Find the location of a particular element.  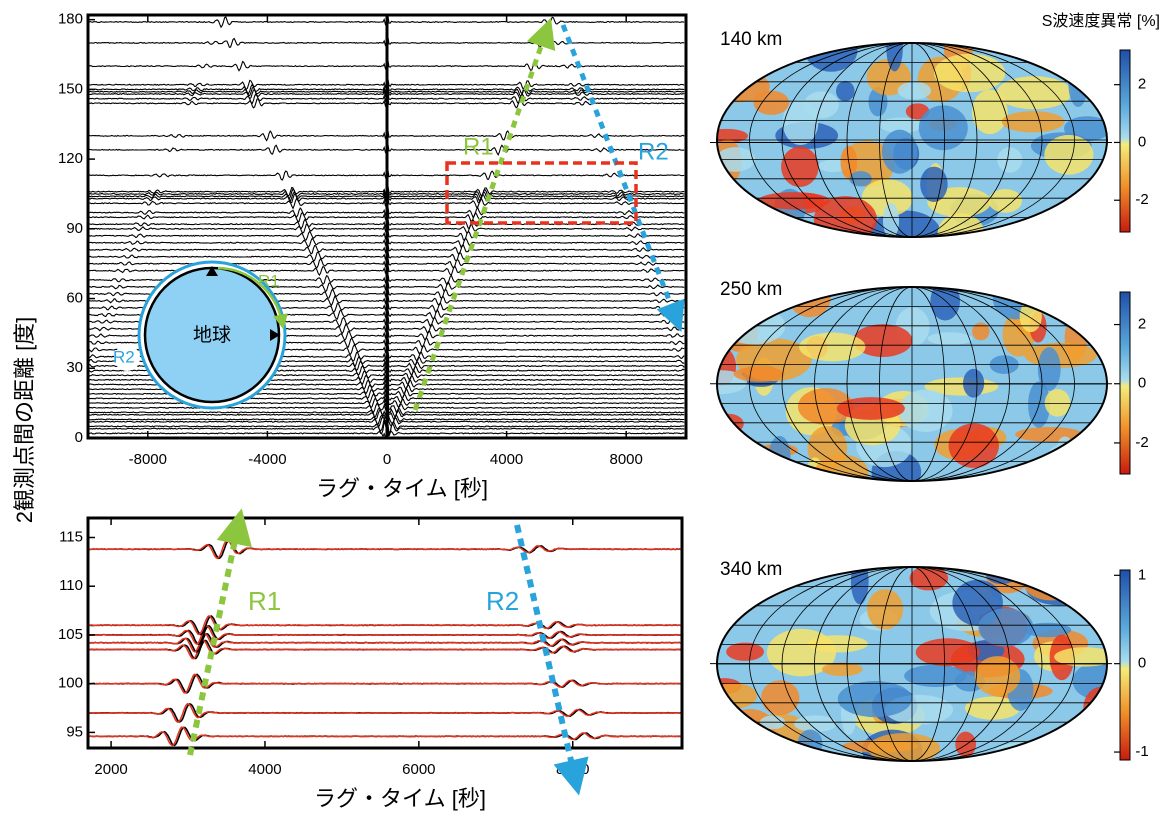

x-tick-label: -8000 is located at coordinates (148, 459).